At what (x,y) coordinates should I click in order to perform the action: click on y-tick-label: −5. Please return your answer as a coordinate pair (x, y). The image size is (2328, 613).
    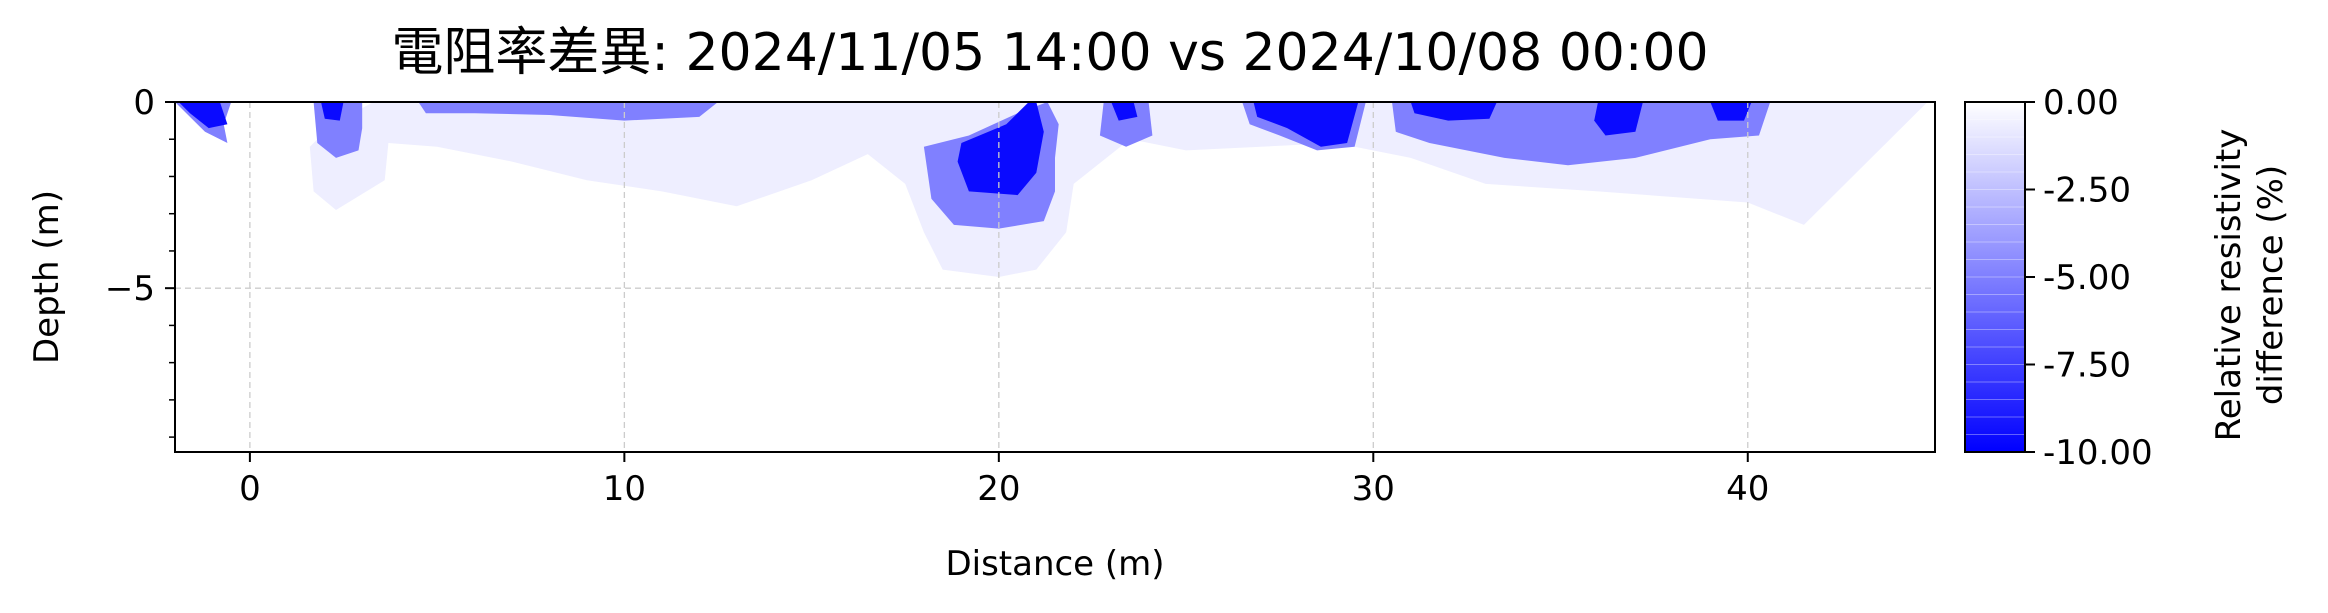
    Looking at the image, I should click on (130, 289).